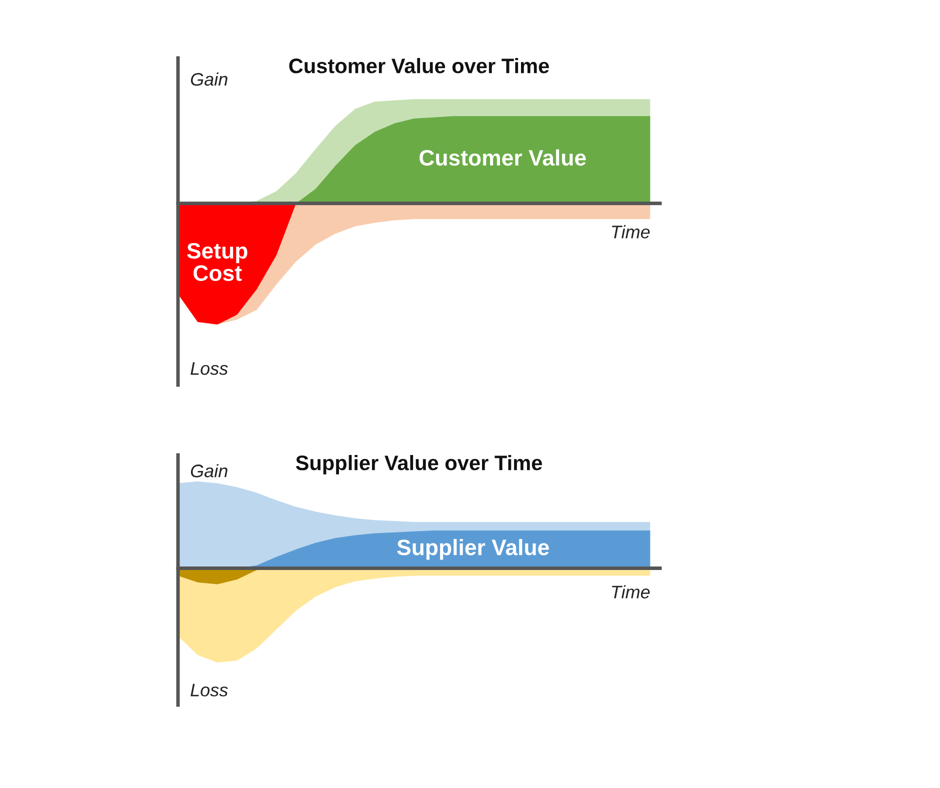  What do you see at coordinates (473, 549) in the screenshot?
I see `series-label: Supplier Value` at bounding box center [473, 549].